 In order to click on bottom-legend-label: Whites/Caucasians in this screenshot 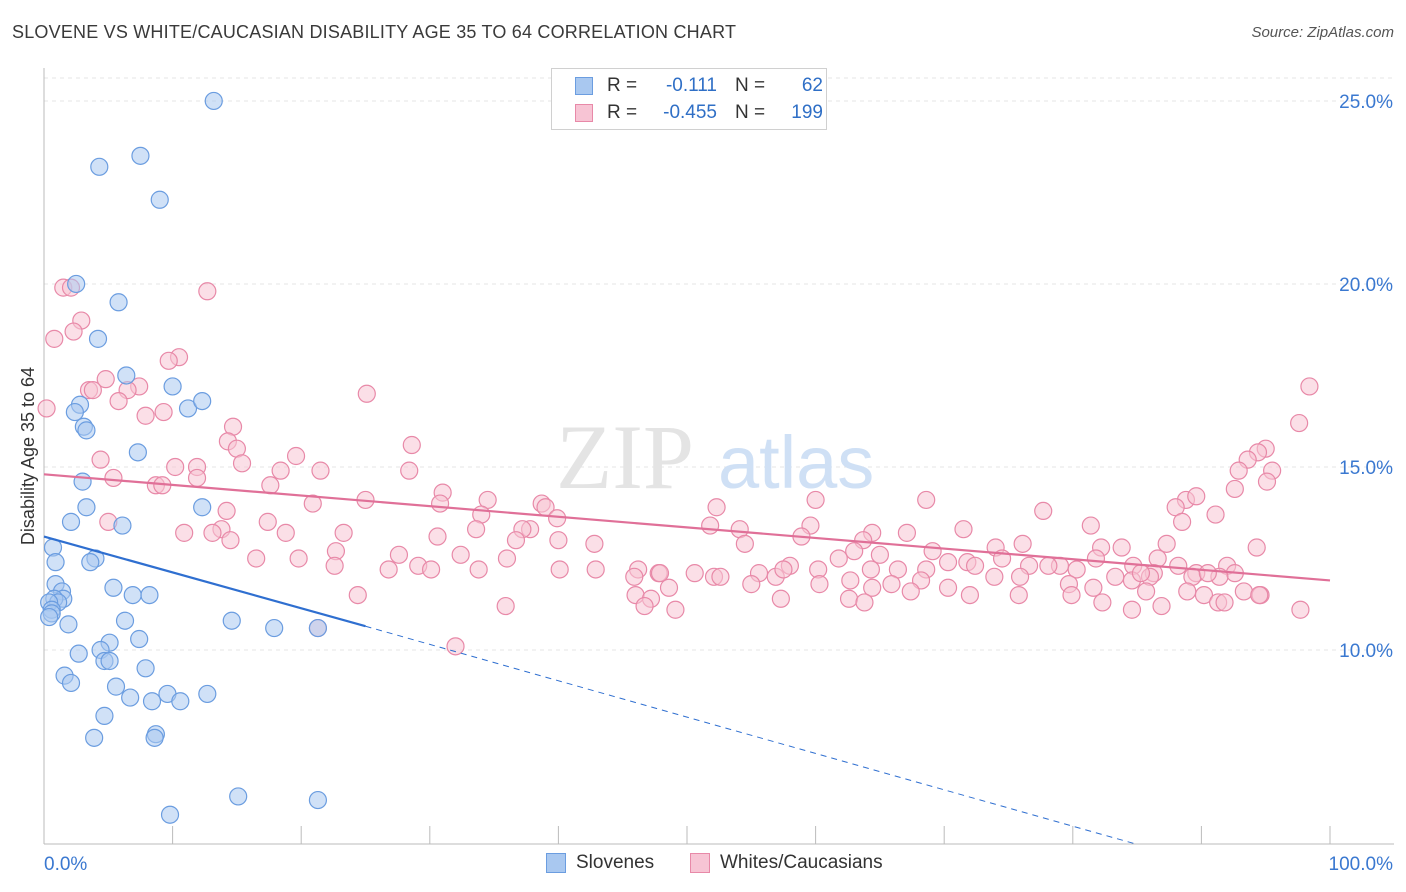, I will do `click(801, 862)`.